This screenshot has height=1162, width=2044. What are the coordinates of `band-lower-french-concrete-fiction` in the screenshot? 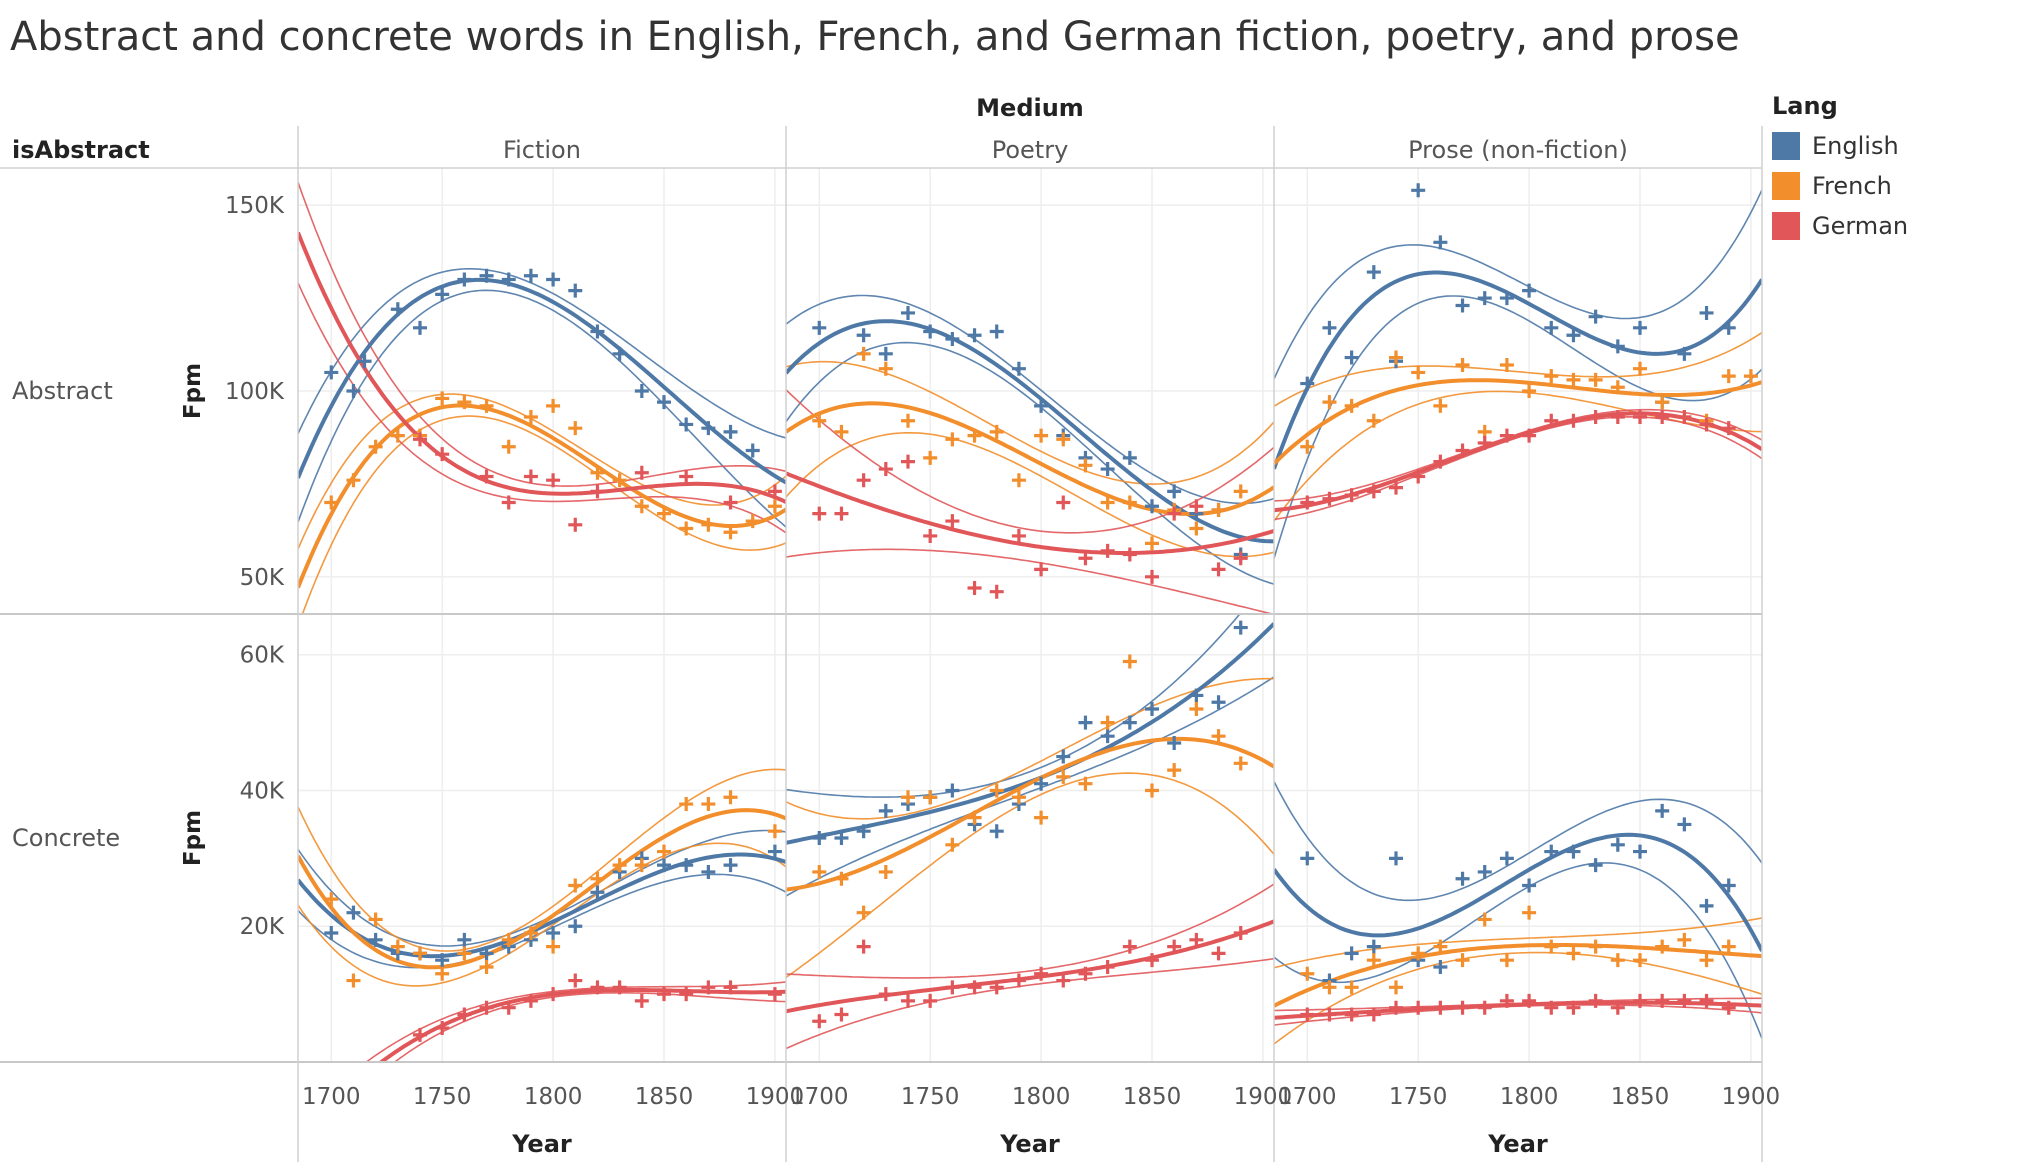 It's located at (542, 914).